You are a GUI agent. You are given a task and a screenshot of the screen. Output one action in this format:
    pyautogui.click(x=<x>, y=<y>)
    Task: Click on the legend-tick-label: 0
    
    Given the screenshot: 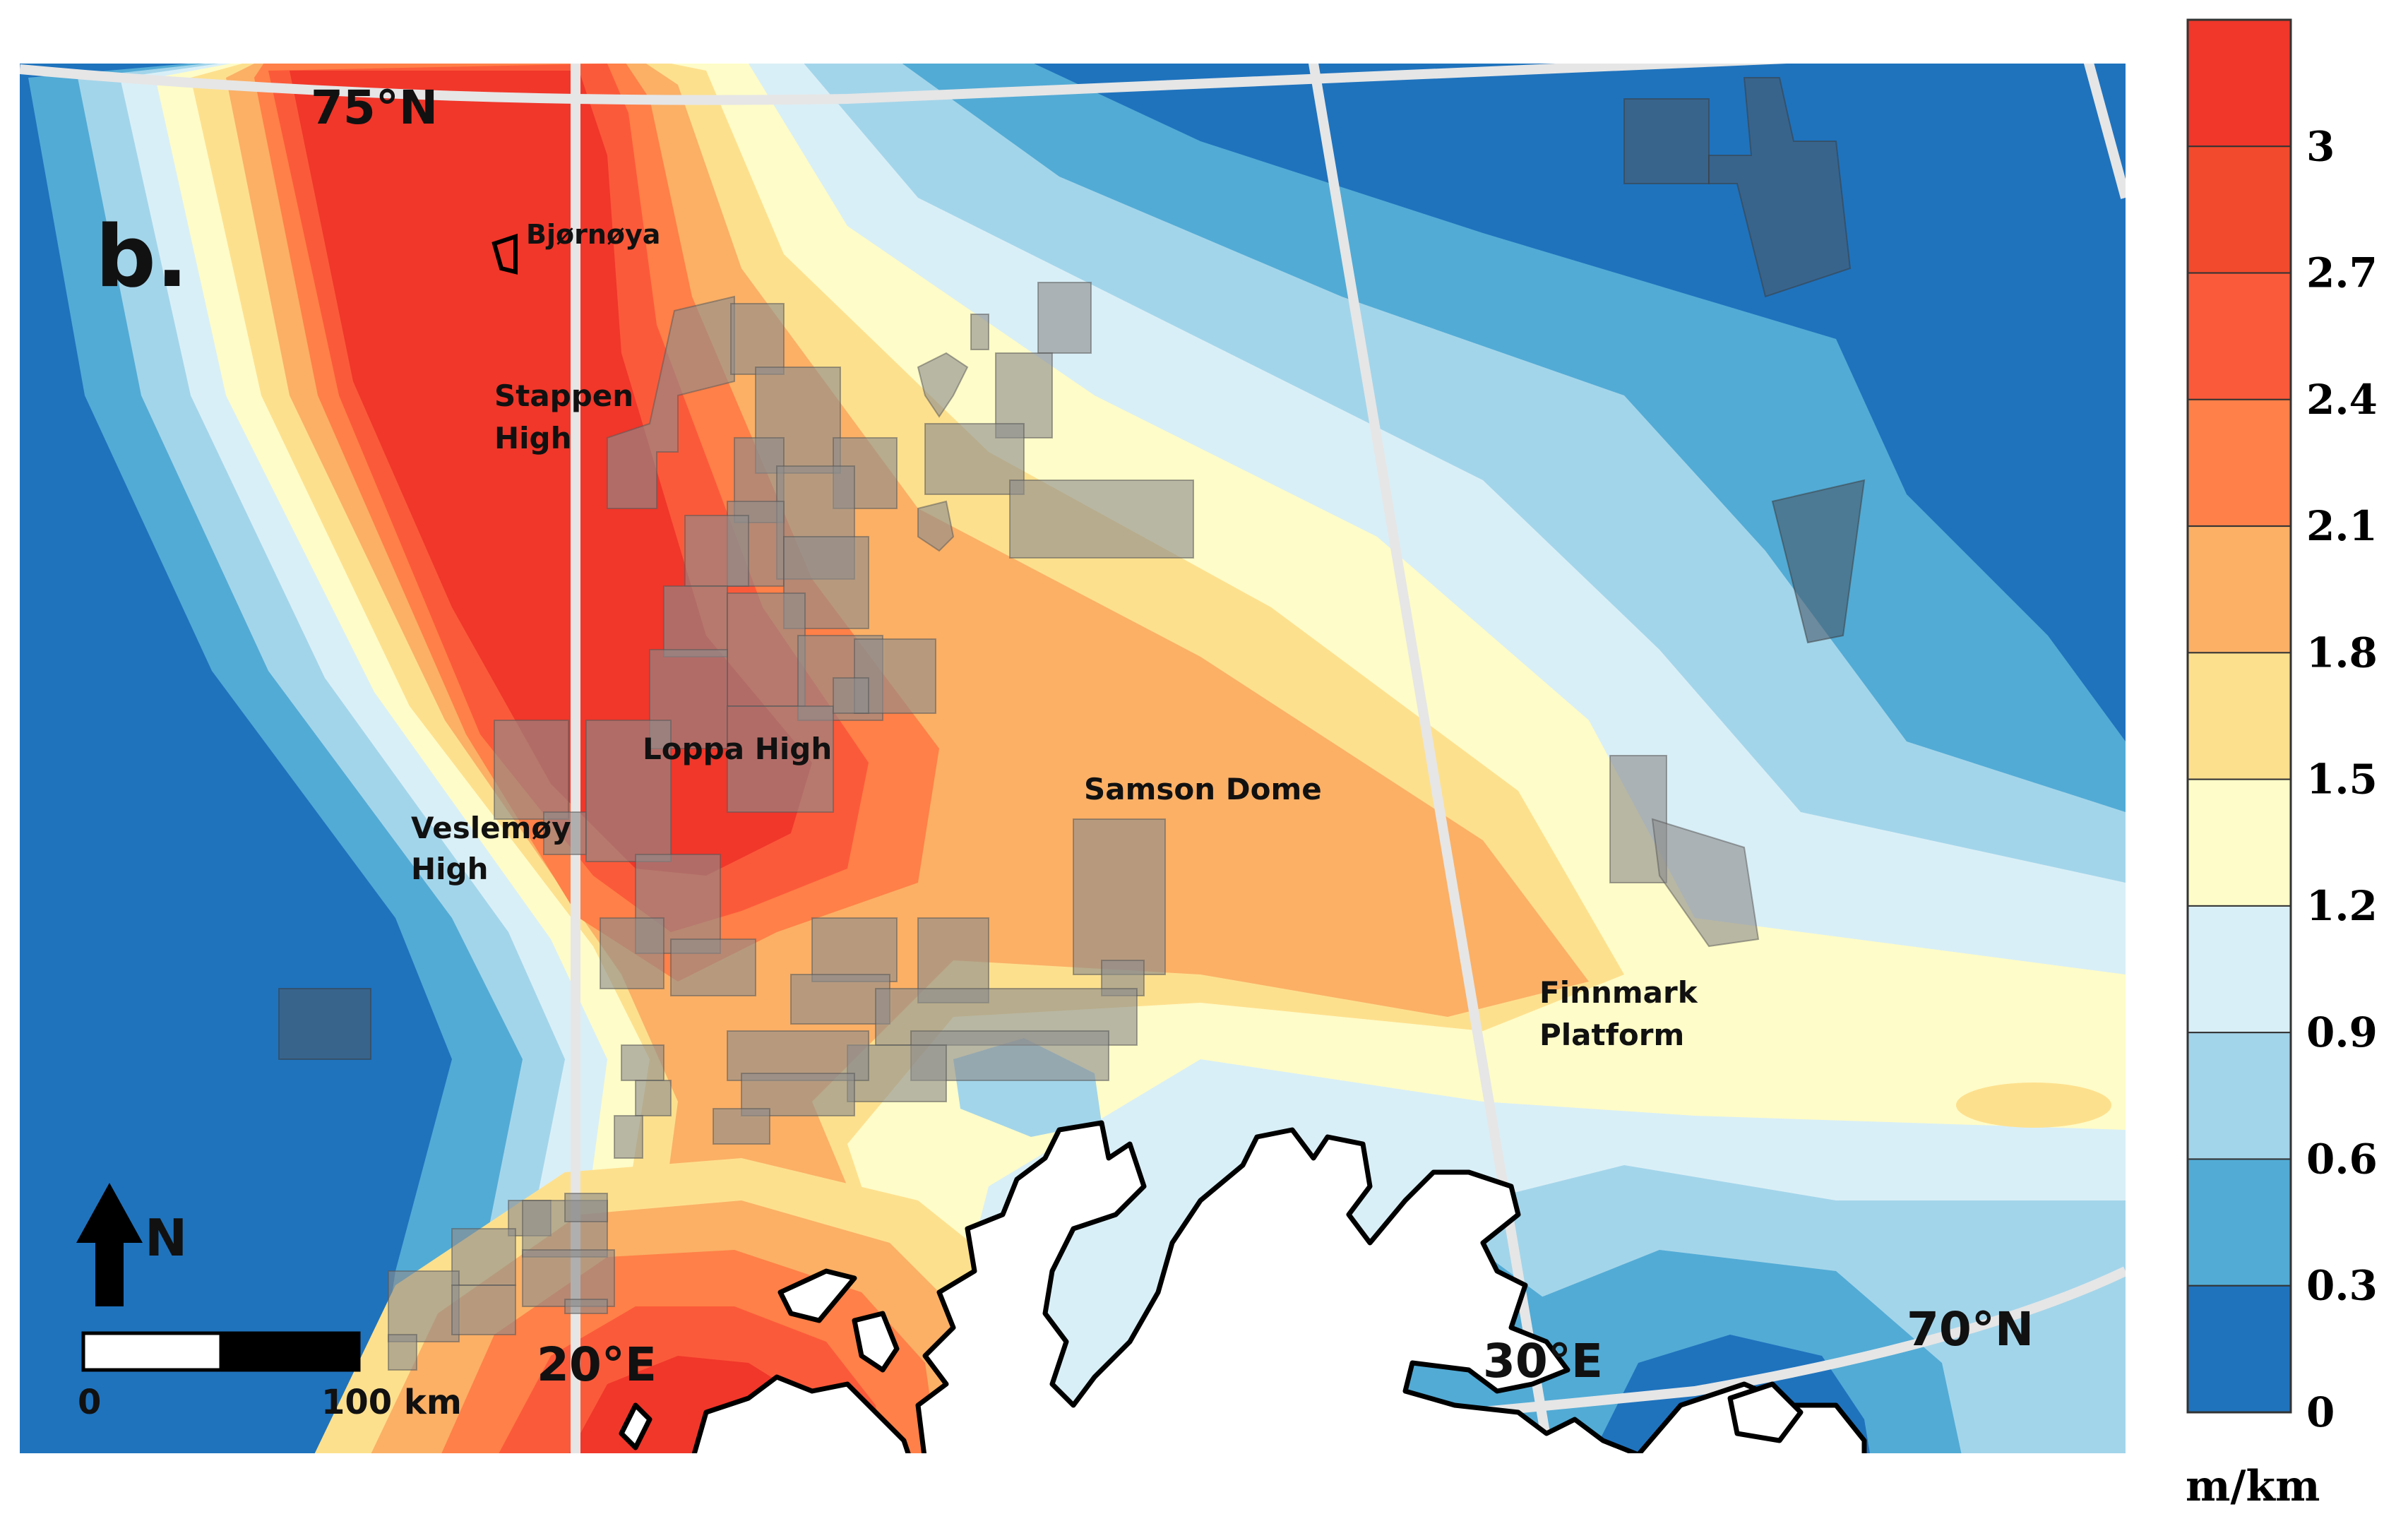 What is the action you would take?
    pyautogui.click(x=2320, y=1412)
    